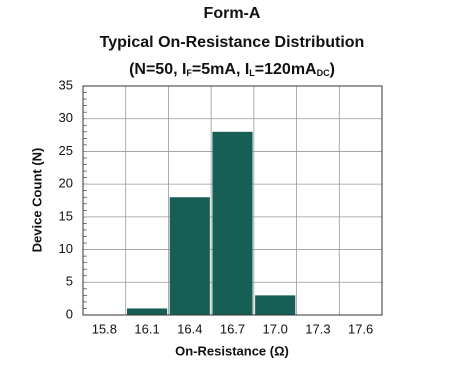  What do you see at coordinates (66, 150) in the screenshot?
I see `y-tick-label: 25` at bounding box center [66, 150].